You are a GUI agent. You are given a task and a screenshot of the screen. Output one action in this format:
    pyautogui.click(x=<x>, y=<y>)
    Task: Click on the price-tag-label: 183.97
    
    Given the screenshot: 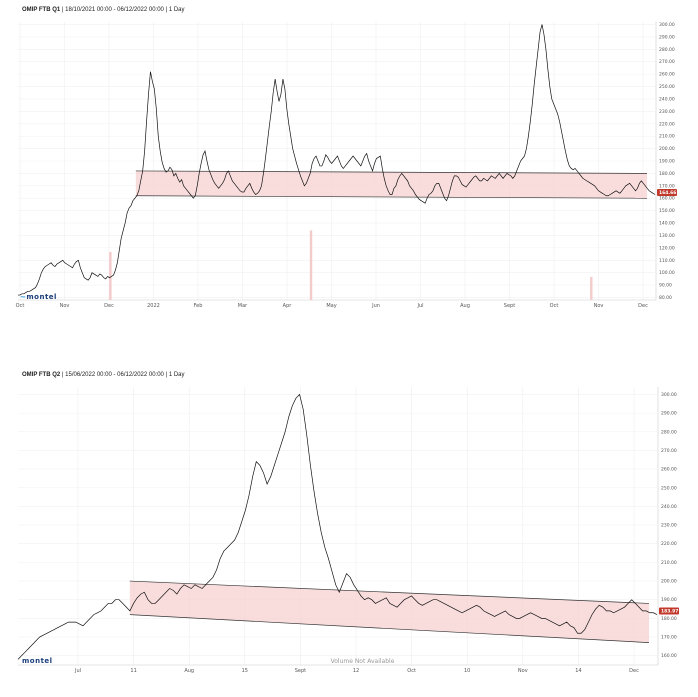 What is the action you would take?
    pyautogui.click(x=669, y=612)
    